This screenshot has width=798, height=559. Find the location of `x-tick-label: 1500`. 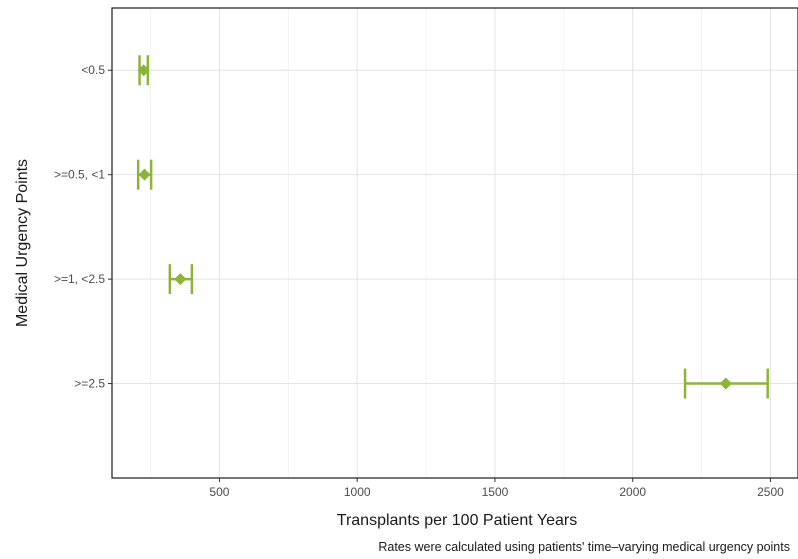

x-tick-label: 1500 is located at coordinates (495, 492).